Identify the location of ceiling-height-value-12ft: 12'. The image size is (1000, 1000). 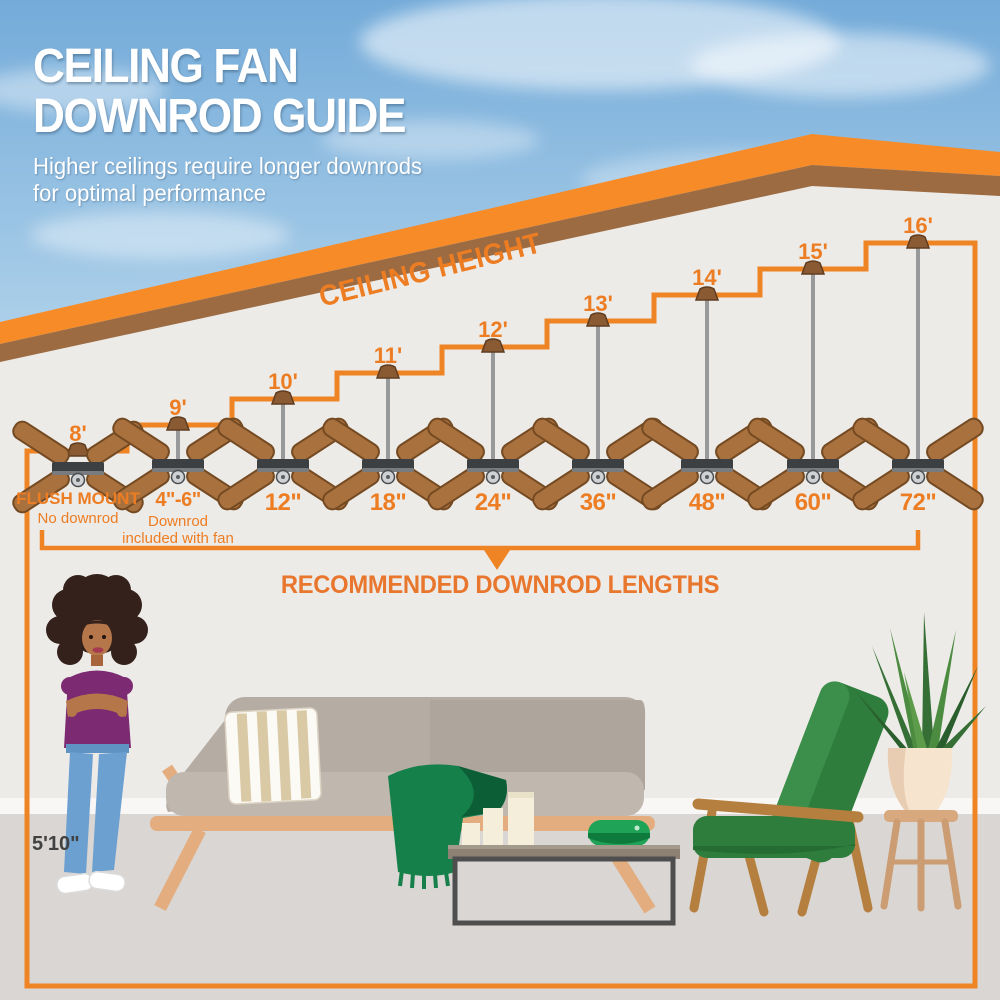
(493, 329).